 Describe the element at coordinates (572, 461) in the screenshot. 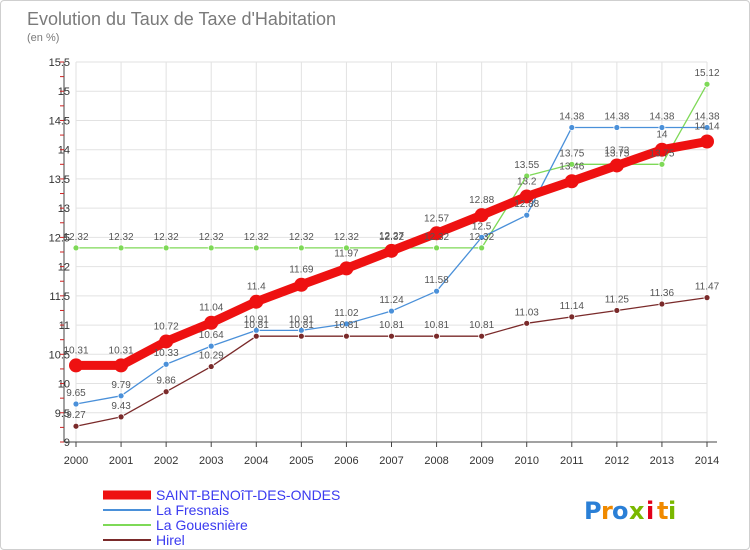

I see `x-tick-label: 2011` at that location.